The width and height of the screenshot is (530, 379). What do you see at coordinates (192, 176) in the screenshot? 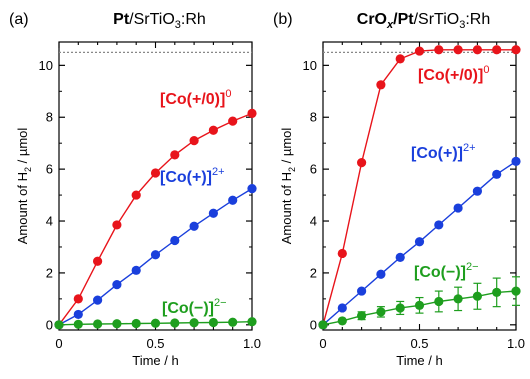
I see `series-label: [Co(+)]2+` at bounding box center [192, 176].